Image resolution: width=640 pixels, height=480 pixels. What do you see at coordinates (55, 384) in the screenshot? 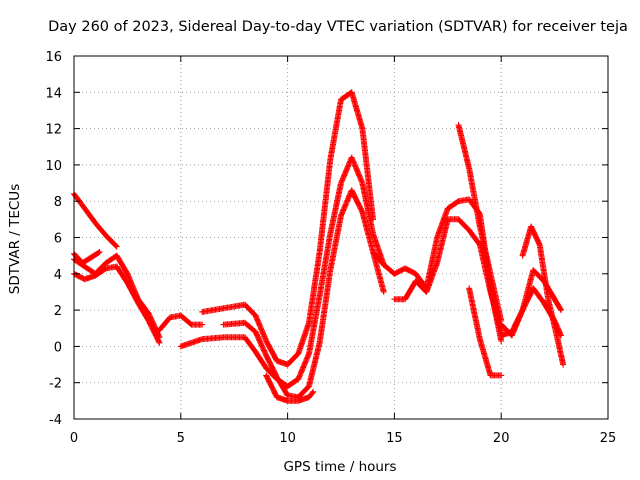
I see `y-tick-label: -2` at bounding box center [55, 384].